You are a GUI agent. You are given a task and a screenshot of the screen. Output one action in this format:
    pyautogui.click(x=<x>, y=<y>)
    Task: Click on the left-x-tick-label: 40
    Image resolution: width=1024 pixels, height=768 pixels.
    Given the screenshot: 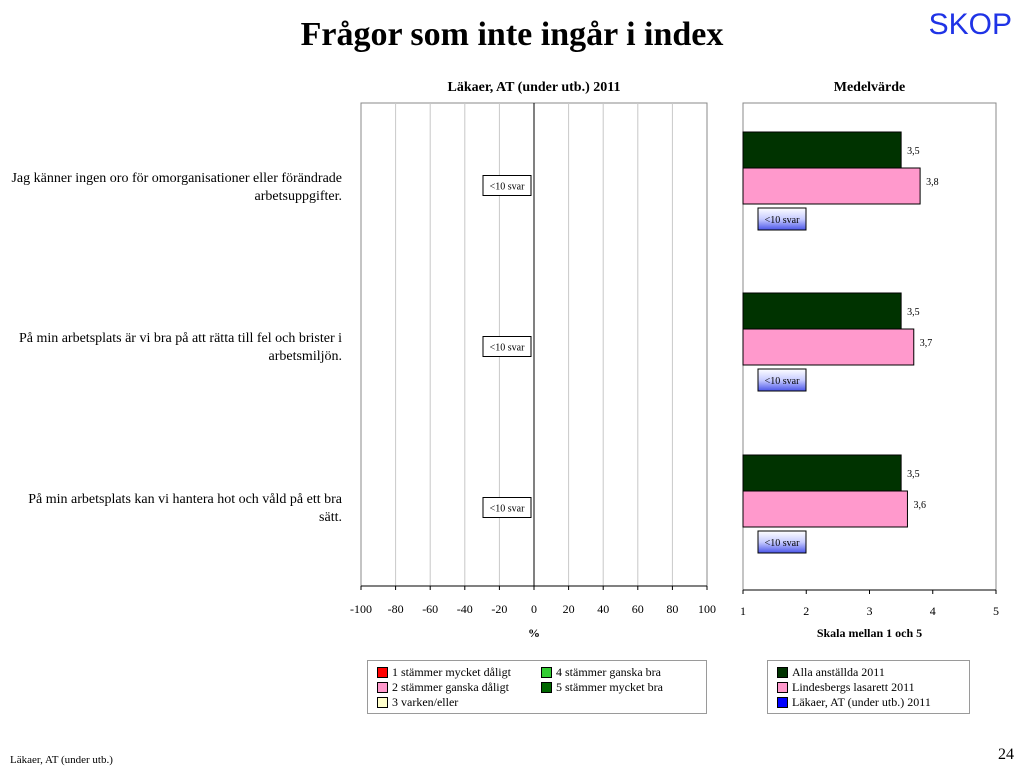 What is the action you would take?
    pyautogui.click(x=603, y=609)
    